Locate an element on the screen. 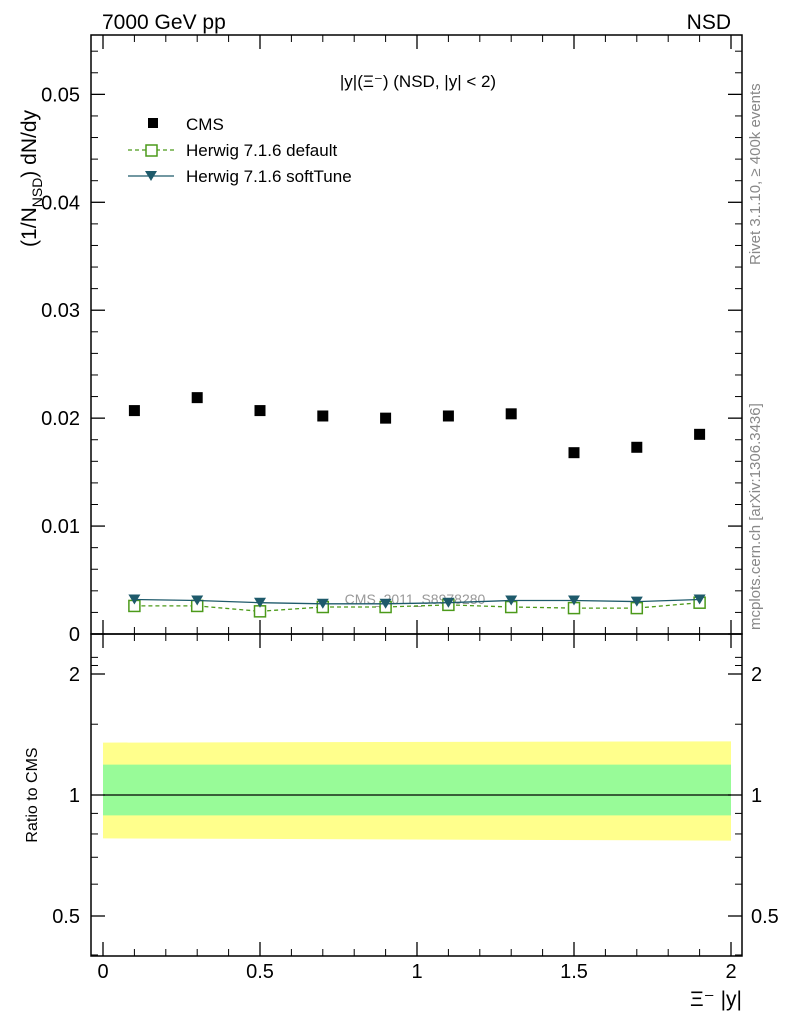 This screenshot has height=1024, width=786. main-y-tick-label: 0.05 is located at coordinates (60, 95).